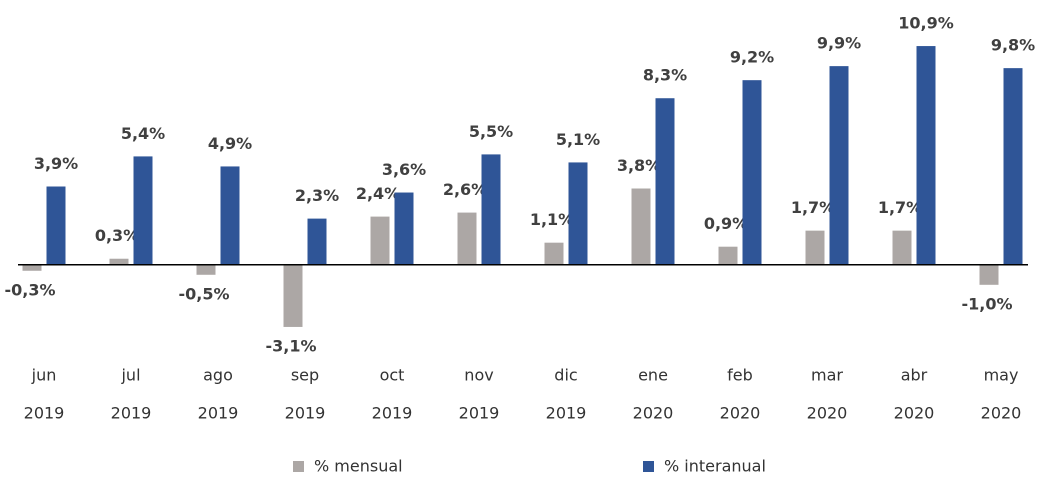 The height and width of the screenshot is (478, 1040). I want to click on value-label: 8,3%, so click(665, 75).